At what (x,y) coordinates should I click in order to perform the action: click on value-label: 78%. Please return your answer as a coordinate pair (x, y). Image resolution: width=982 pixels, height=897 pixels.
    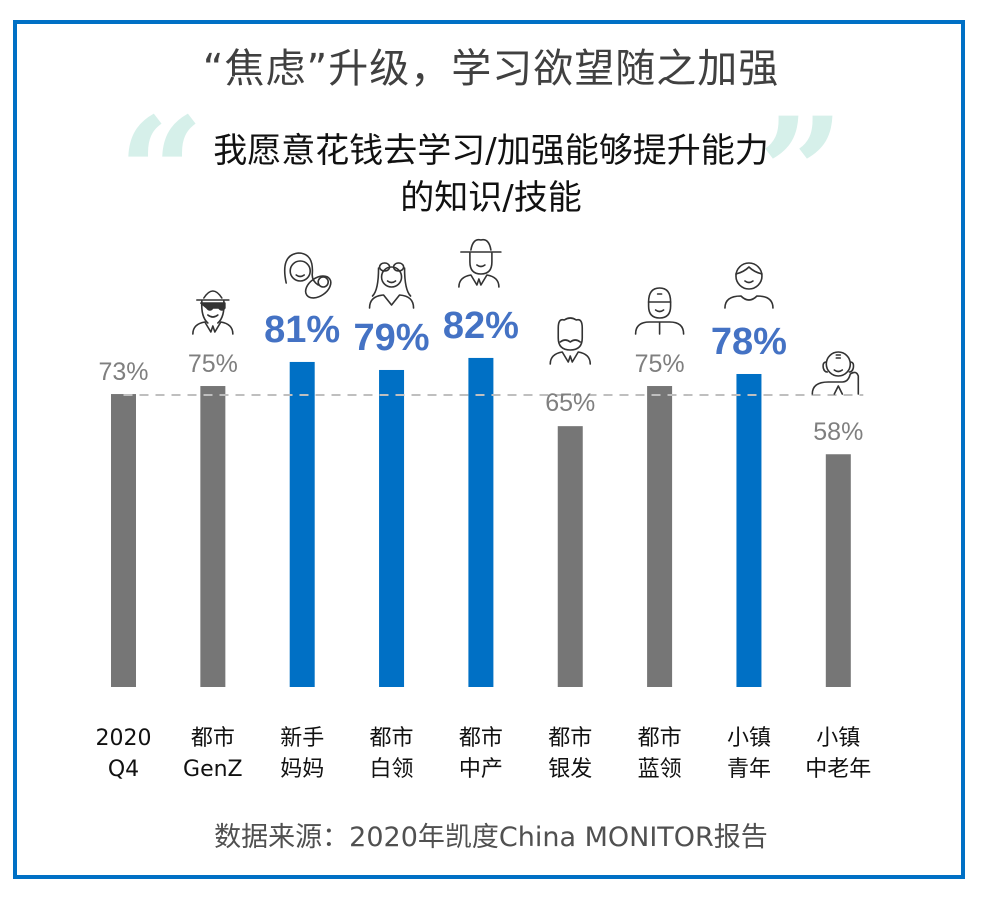
    Looking at the image, I should click on (749, 342).